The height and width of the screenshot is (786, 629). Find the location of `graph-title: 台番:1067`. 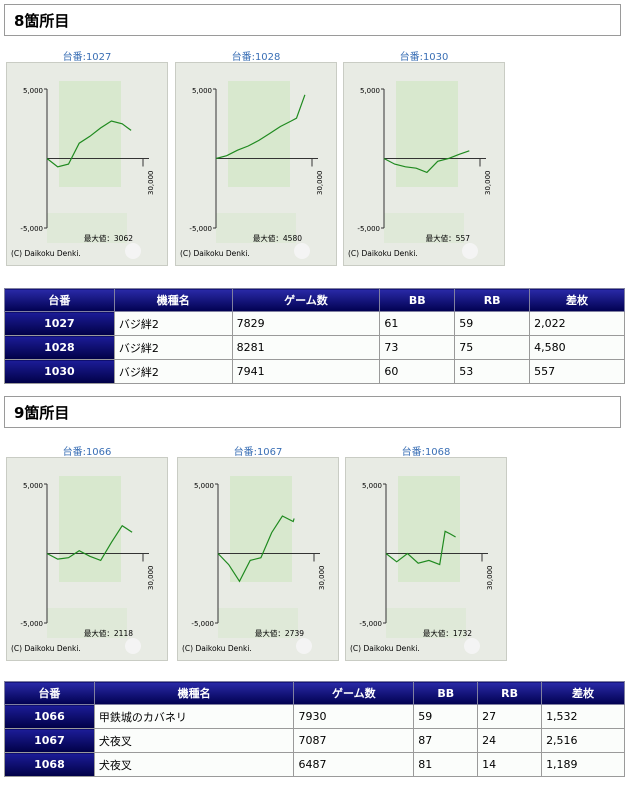

graph-title: 台番:1067 is located at coordinates (258, 452).